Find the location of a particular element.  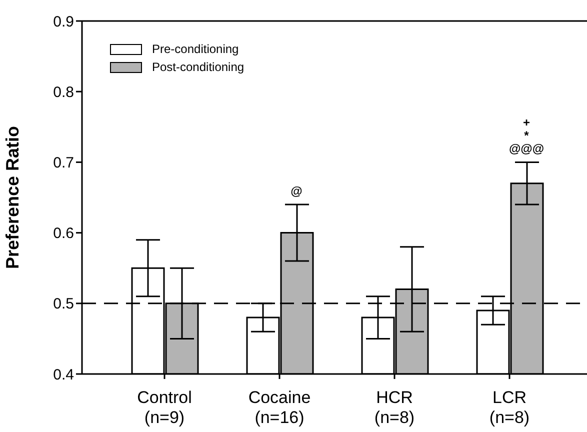

y-tick-label: 0.5 is located at coordinates (63, 304).